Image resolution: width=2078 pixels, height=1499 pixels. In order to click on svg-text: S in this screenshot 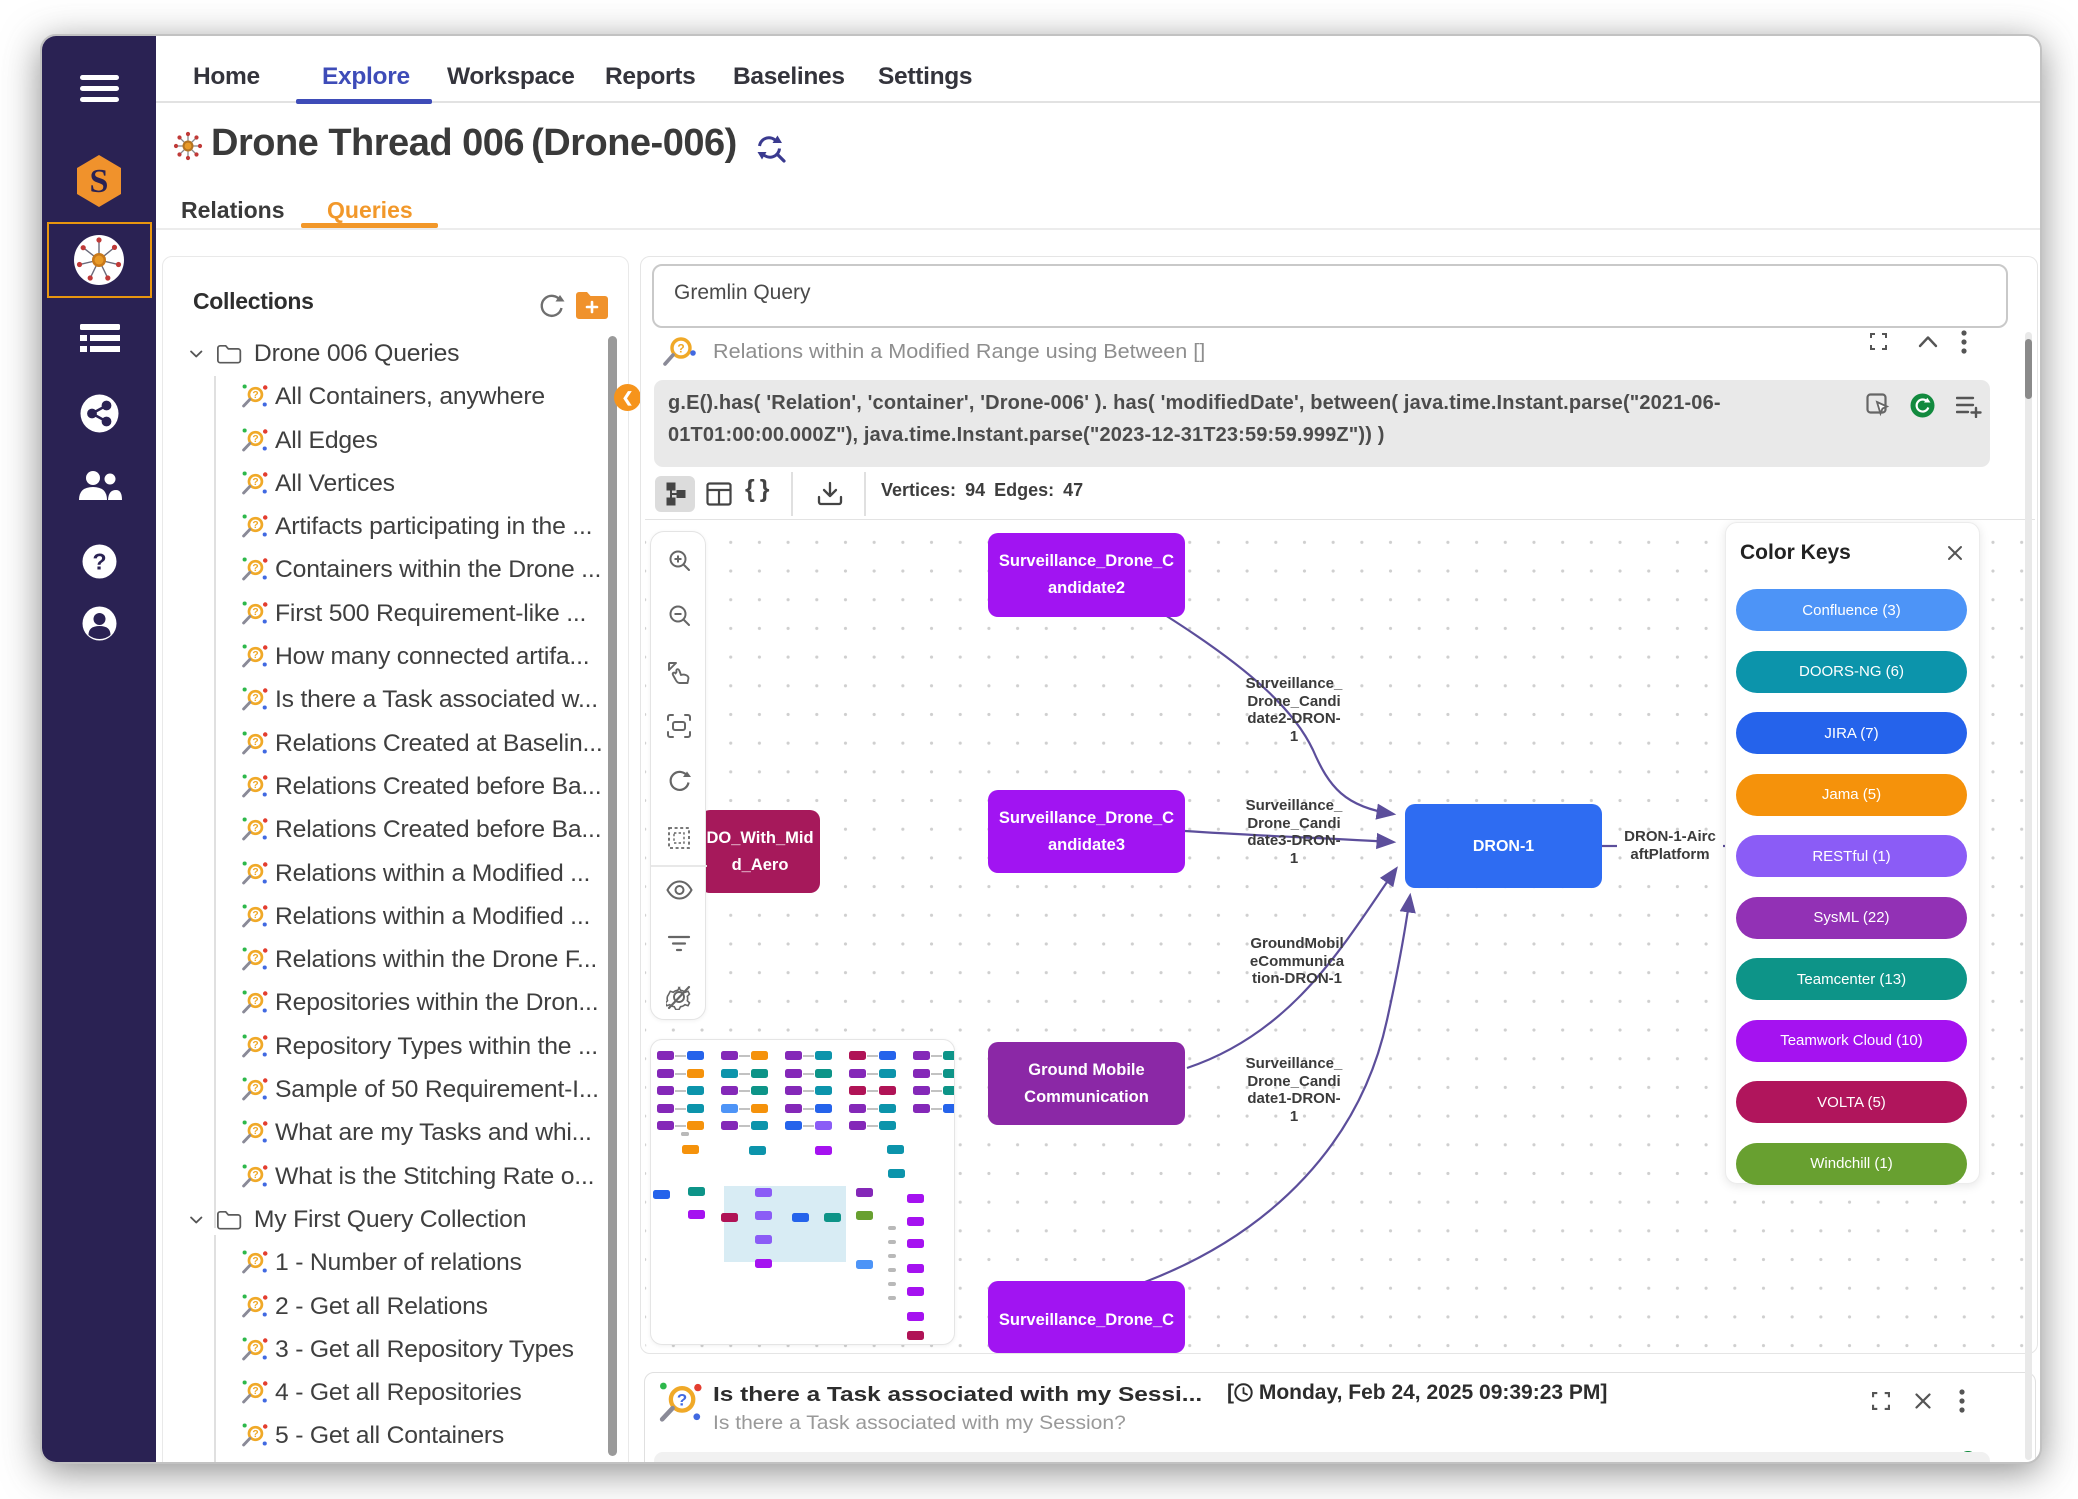, I will do `click(99, 181)`.